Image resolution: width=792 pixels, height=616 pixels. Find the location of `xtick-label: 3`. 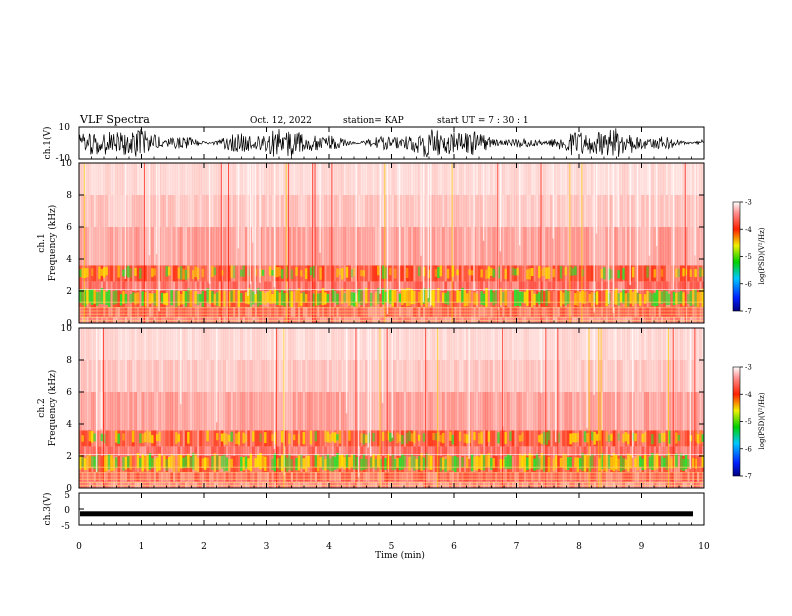

xtick-label: 3 is located at coordinates (267, 547).